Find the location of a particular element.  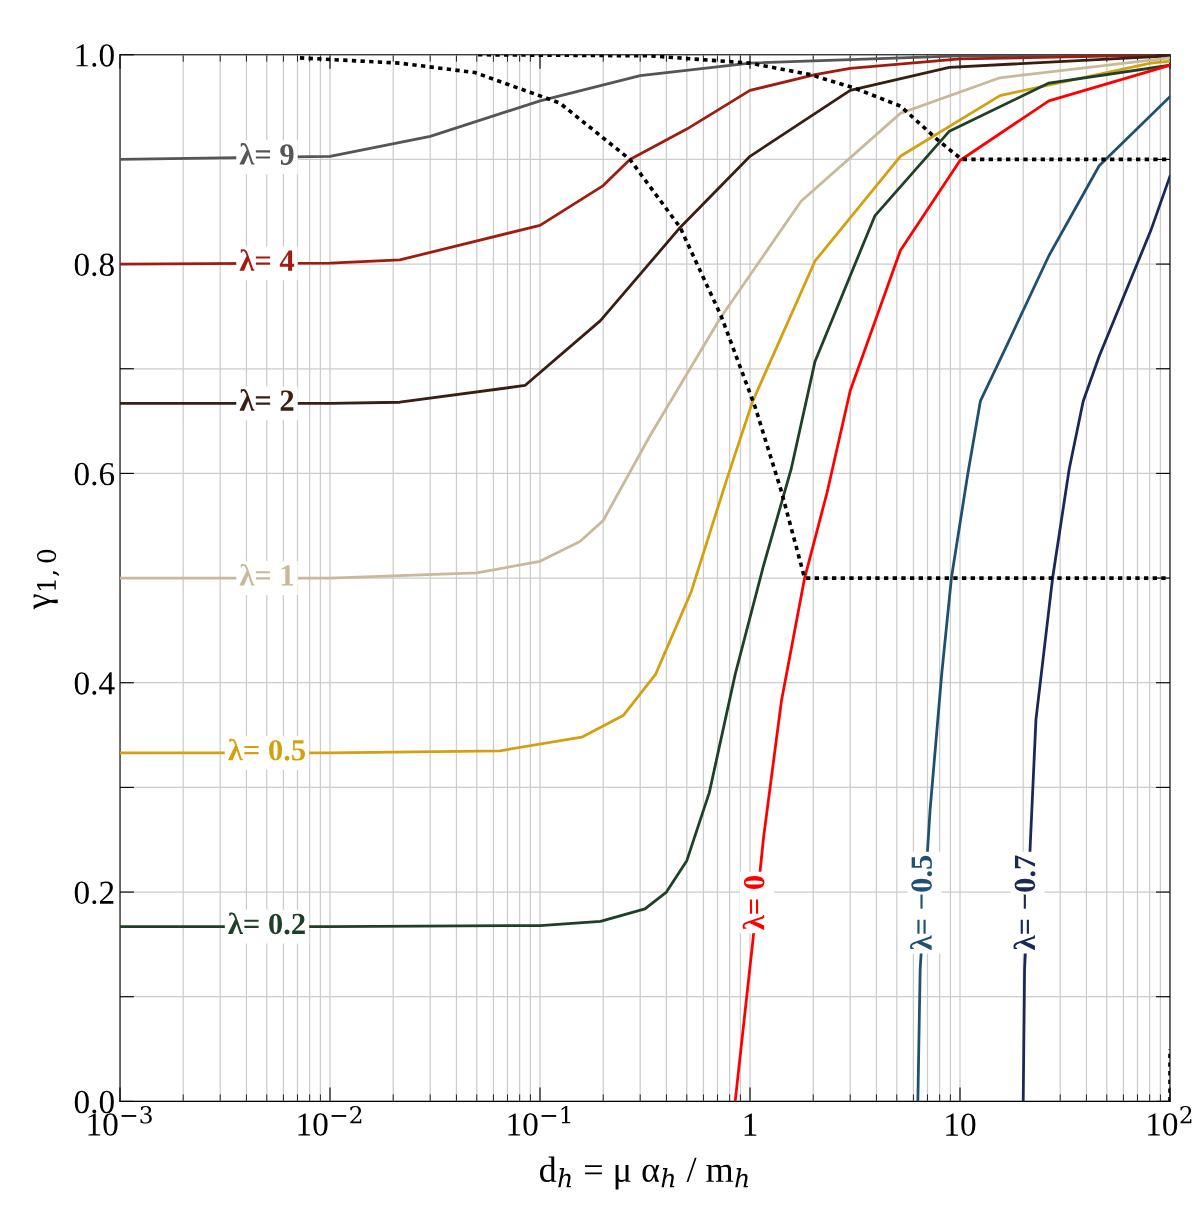

series-label: λ= 0.5 is located at coordinates (267, 749).